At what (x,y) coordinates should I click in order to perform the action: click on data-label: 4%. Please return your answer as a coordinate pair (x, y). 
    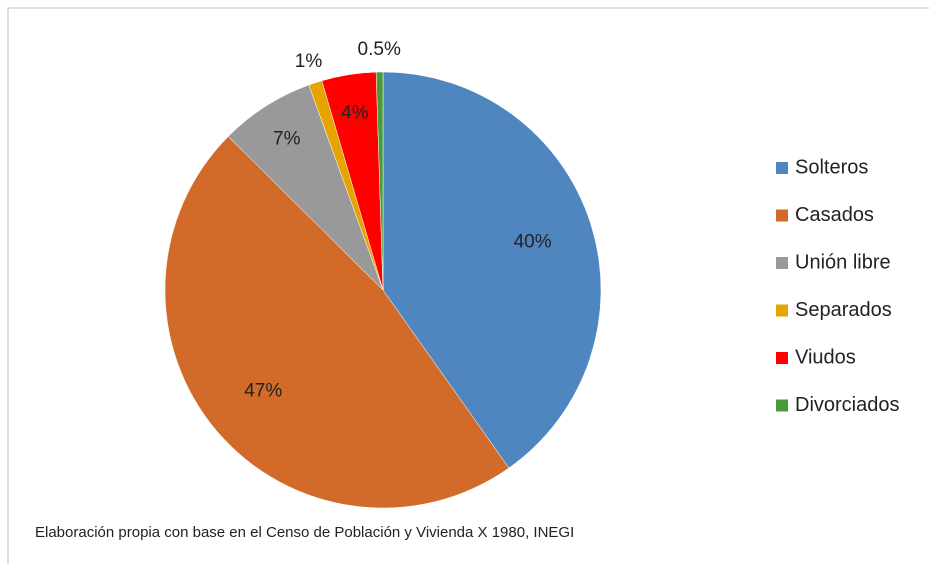
    Looking at the image, I should click on (355, 112).